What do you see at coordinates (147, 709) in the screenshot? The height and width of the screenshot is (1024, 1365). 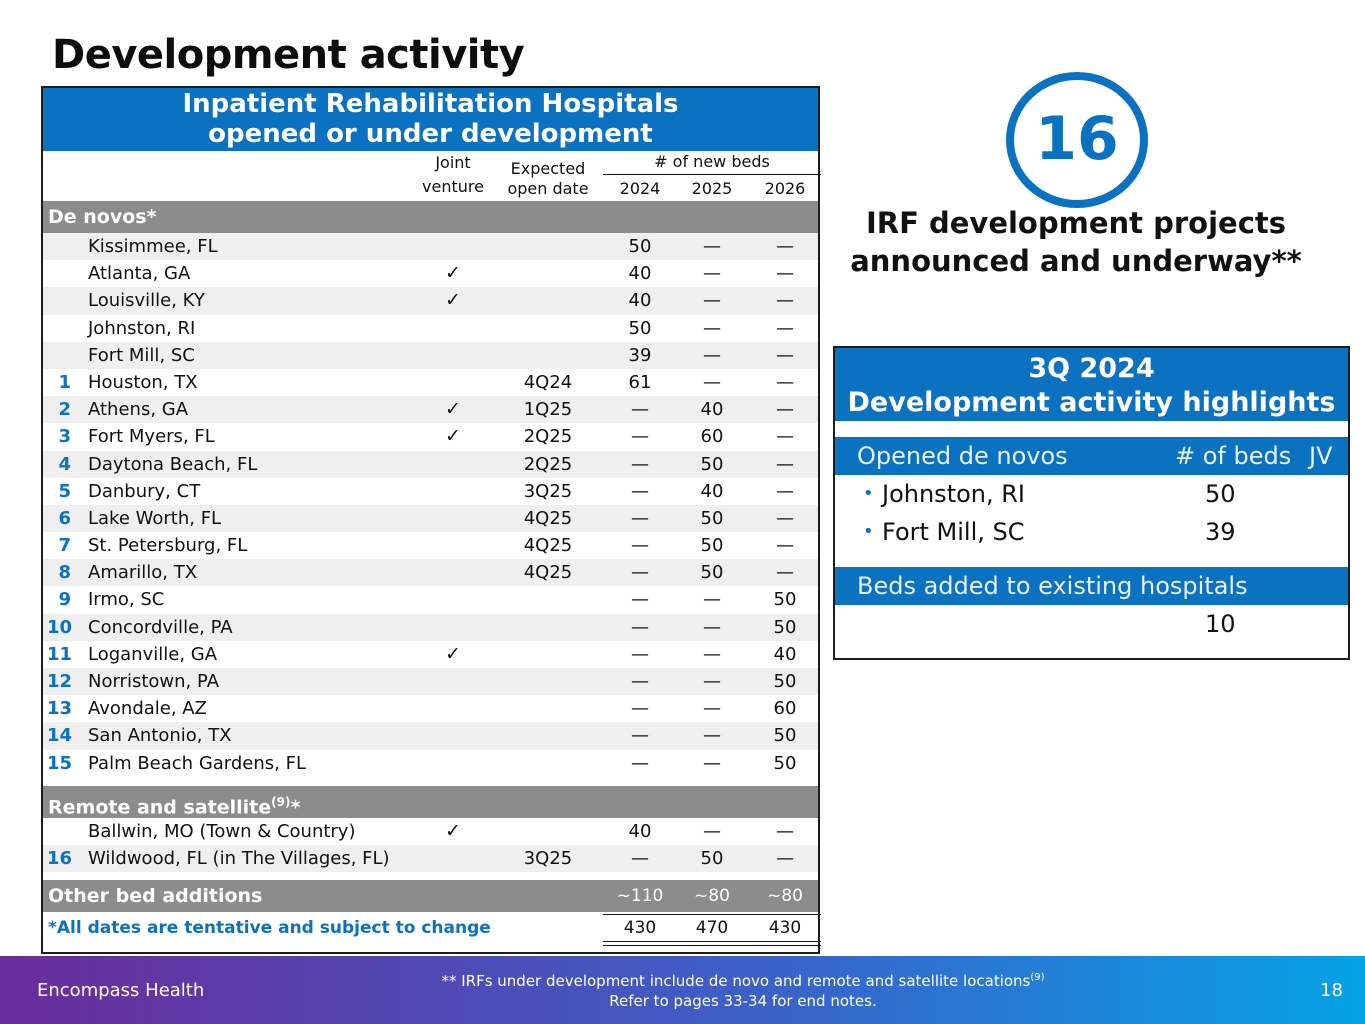 I see `row-location: Avondale, AZ` at bounding box center [147, 709].